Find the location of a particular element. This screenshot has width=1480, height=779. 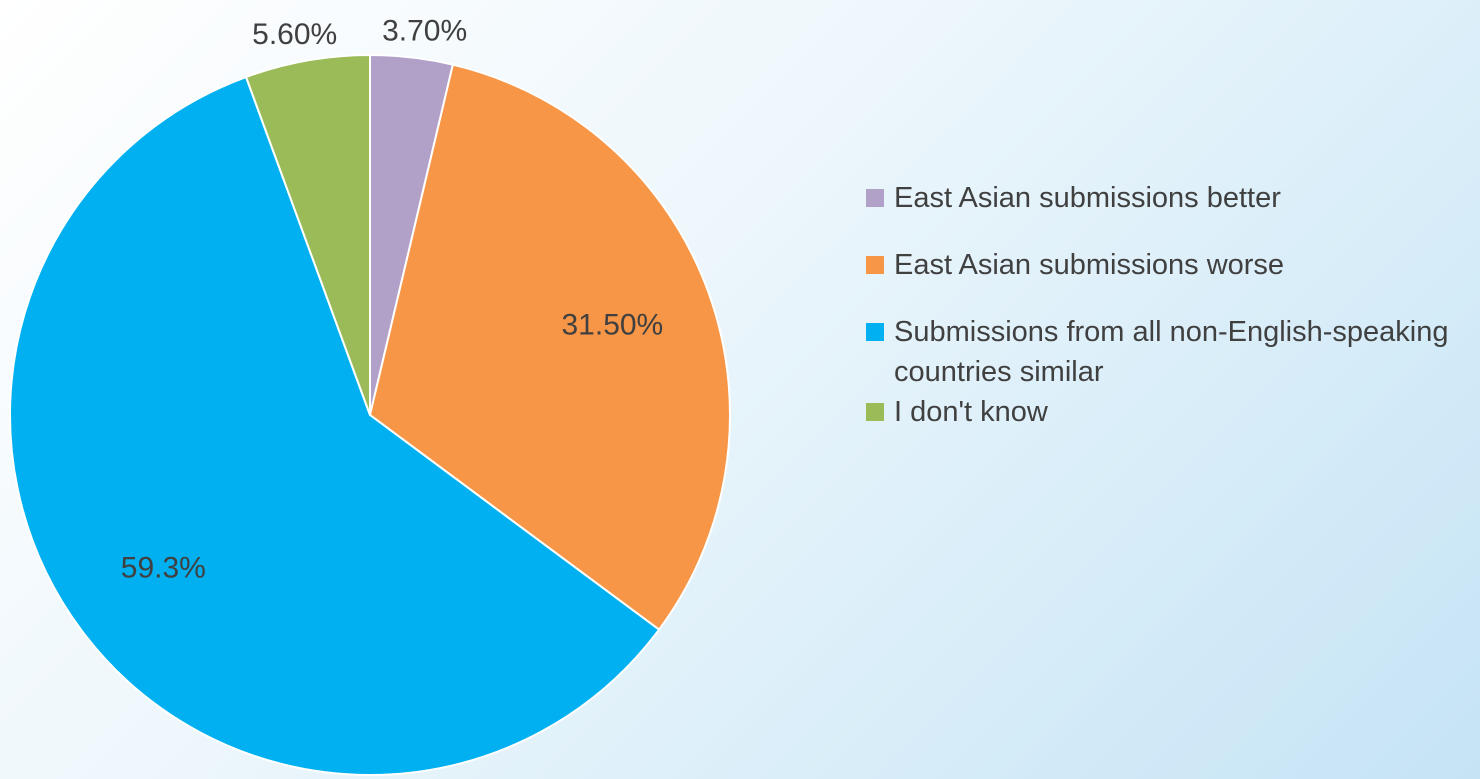

legend-entry: I don't know is located at coordinates (1166, 412).